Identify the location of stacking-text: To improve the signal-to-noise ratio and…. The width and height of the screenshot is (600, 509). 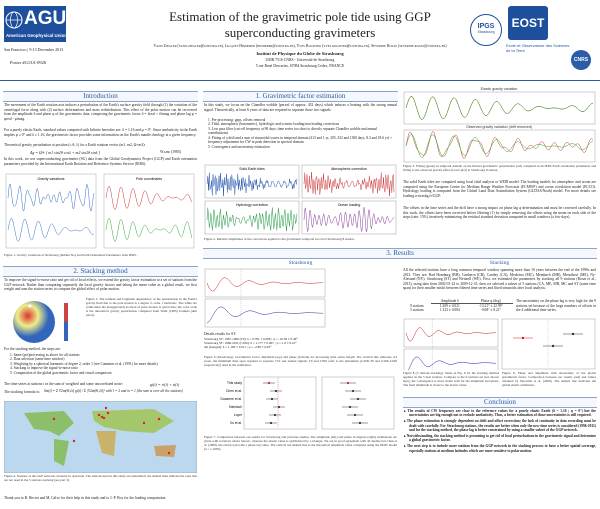
(100, 285).